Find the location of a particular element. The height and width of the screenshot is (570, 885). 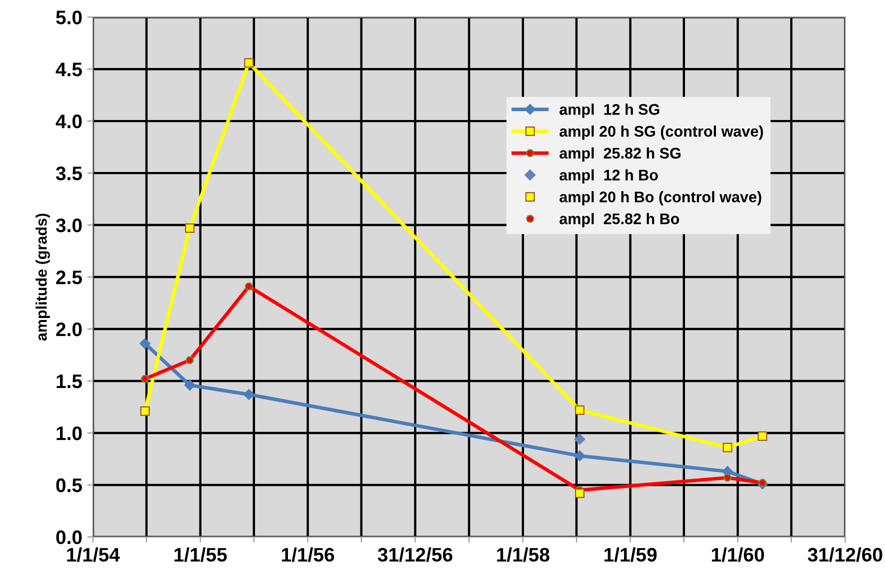

x-tick-label: 1/1/54 is located at coordinates (93, 554).